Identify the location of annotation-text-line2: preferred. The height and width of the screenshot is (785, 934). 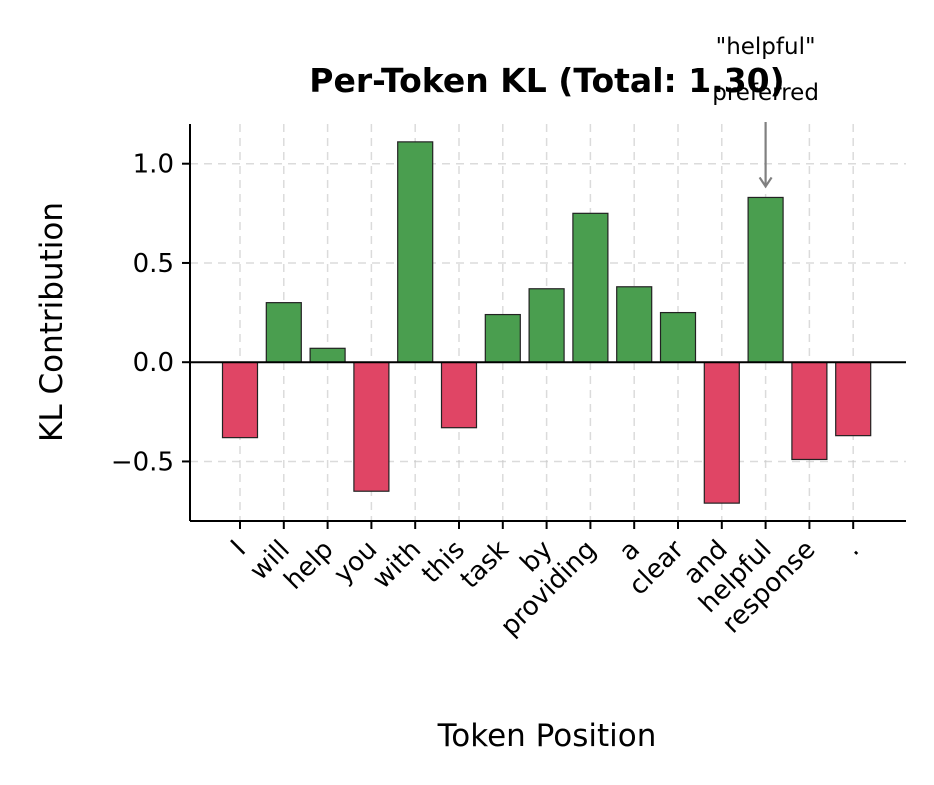
(765, 93).